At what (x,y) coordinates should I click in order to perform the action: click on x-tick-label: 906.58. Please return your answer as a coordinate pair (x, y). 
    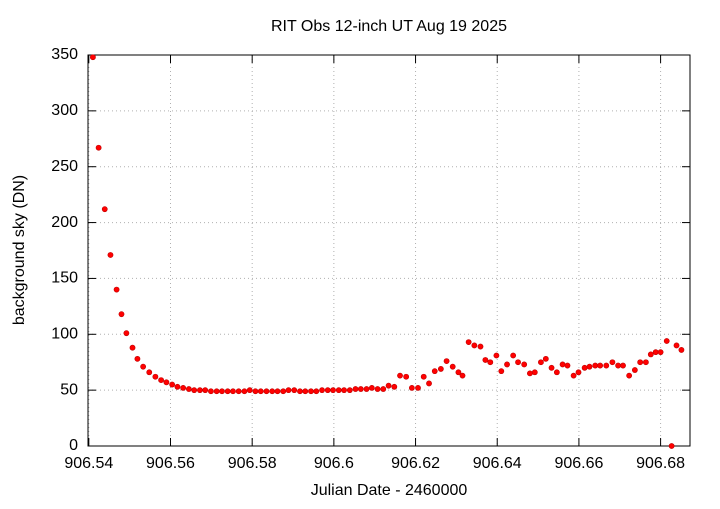
    Looking at the image, I should click on (252, 463).